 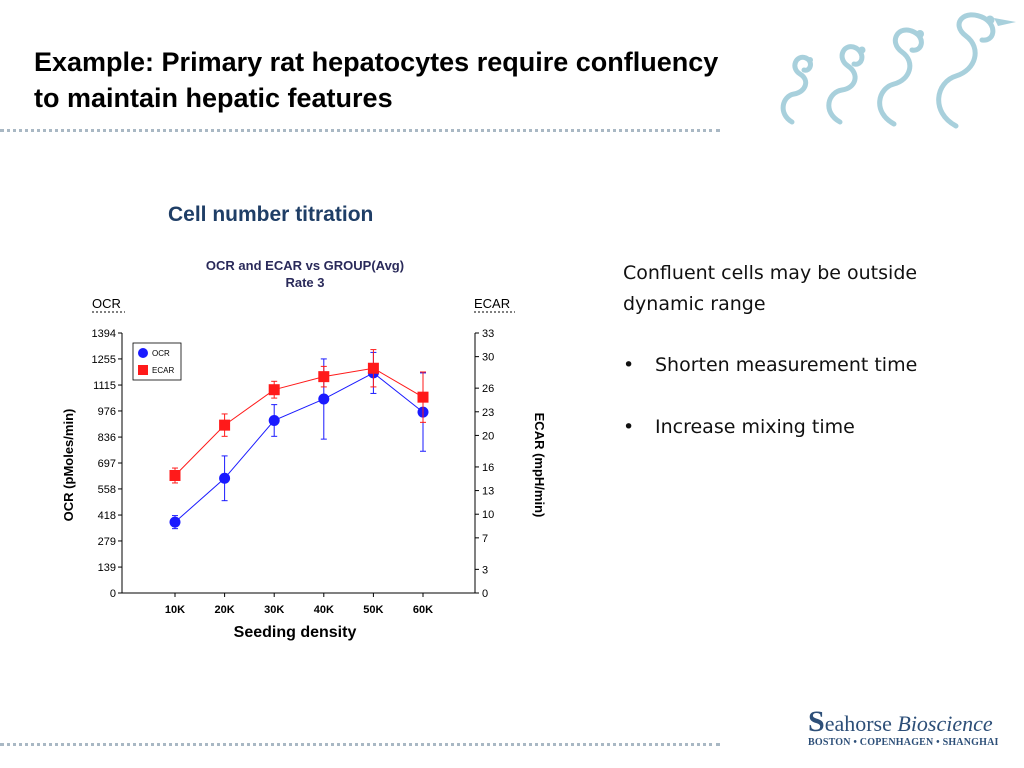 I want to click on right-tick-label: 26, so click(x=488, y=389).